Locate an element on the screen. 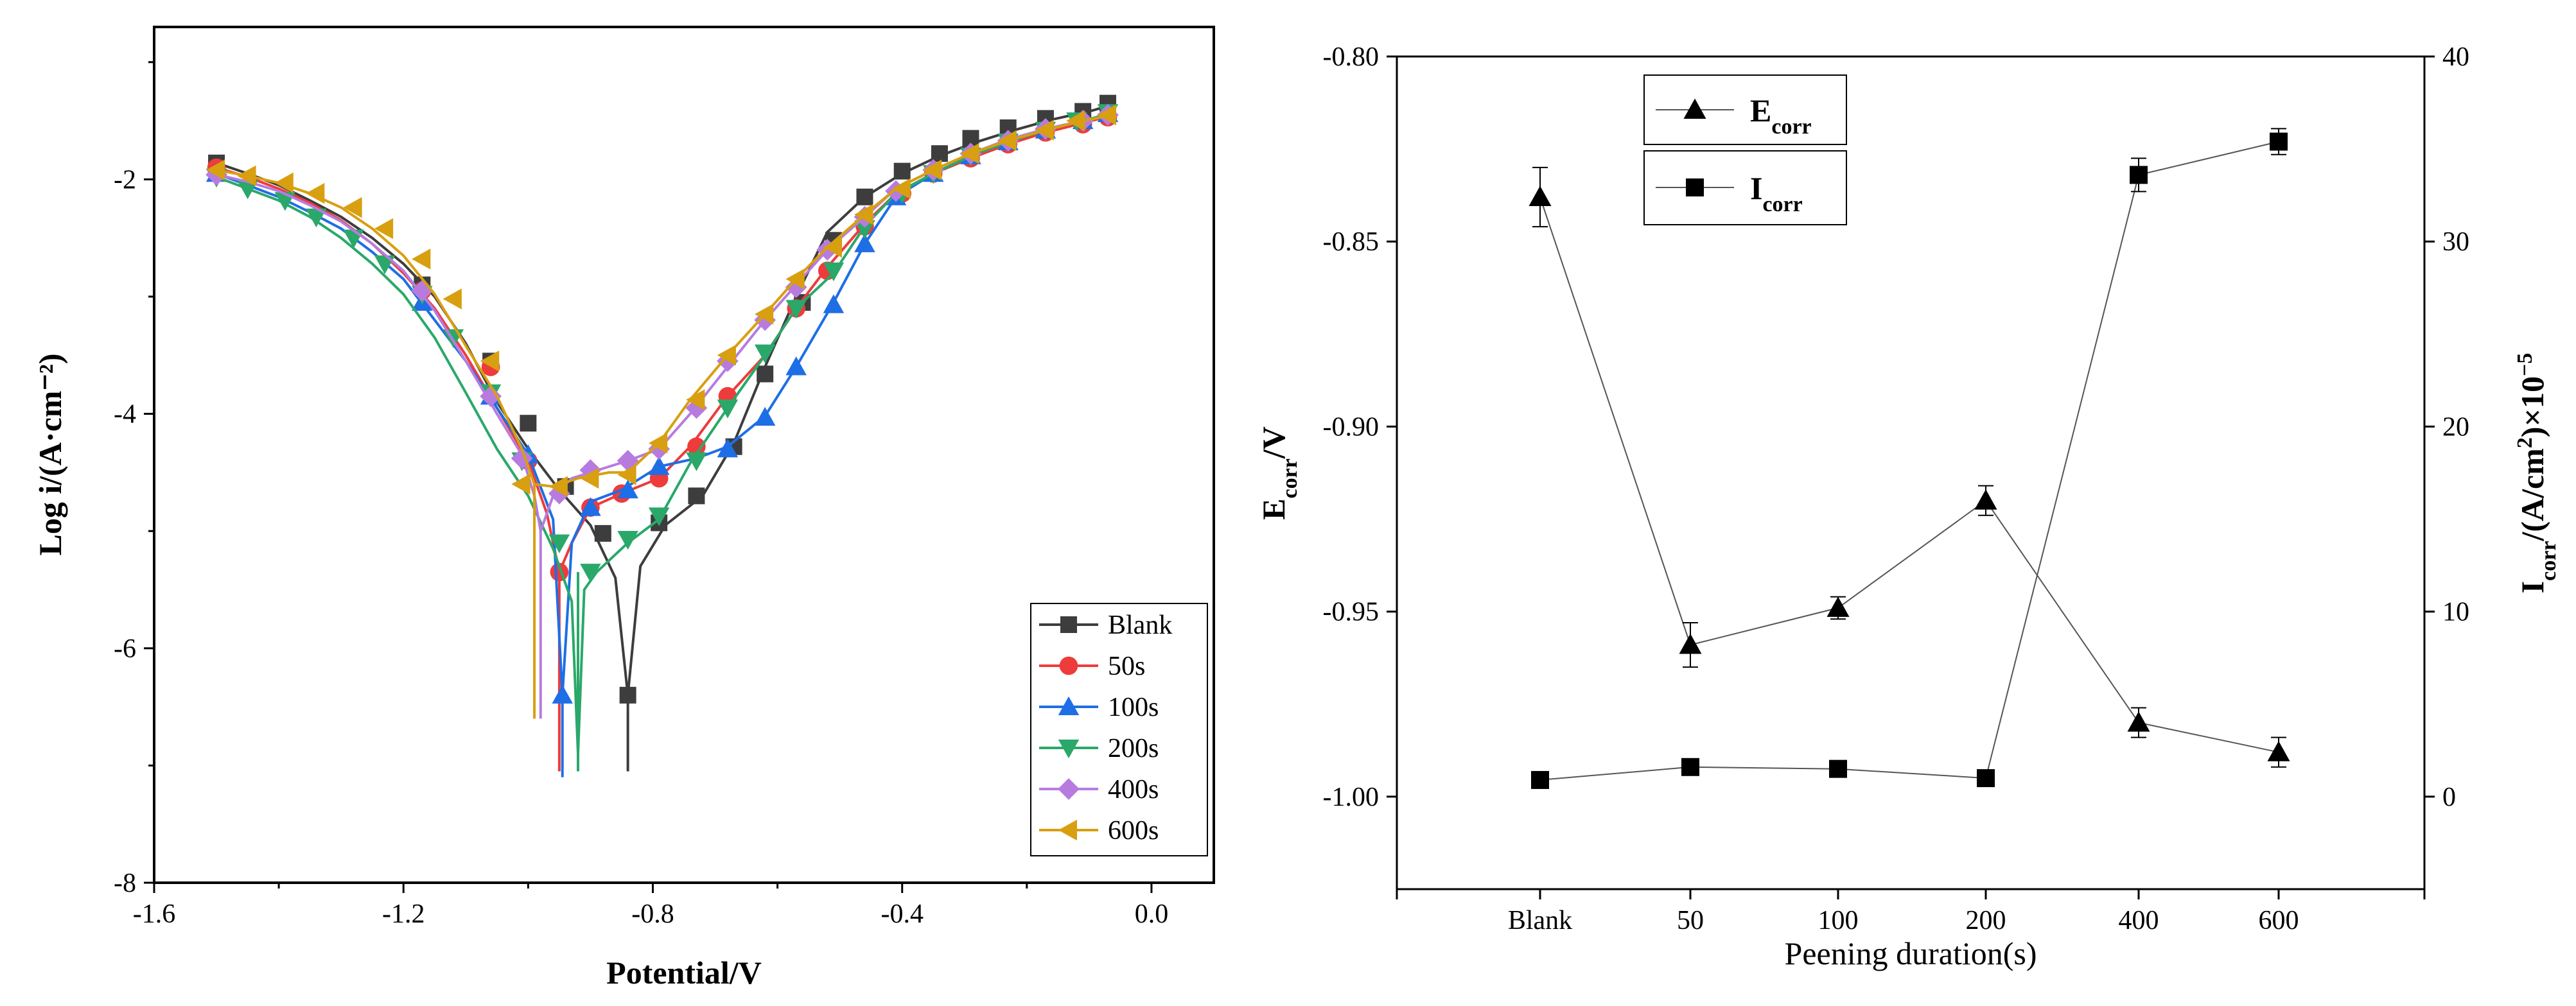  left-y-tick-label-0: -1.00 is located at coordinates (1351, 797).